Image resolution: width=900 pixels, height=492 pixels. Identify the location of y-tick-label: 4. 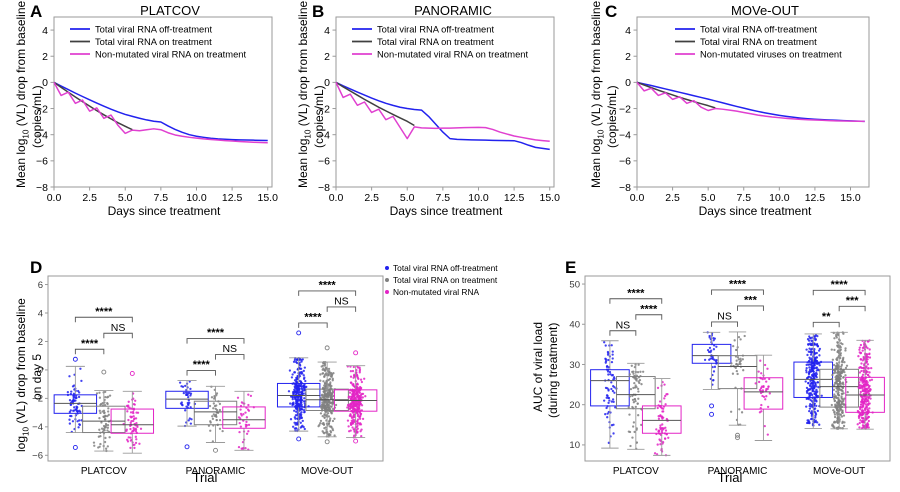
(327, 31).